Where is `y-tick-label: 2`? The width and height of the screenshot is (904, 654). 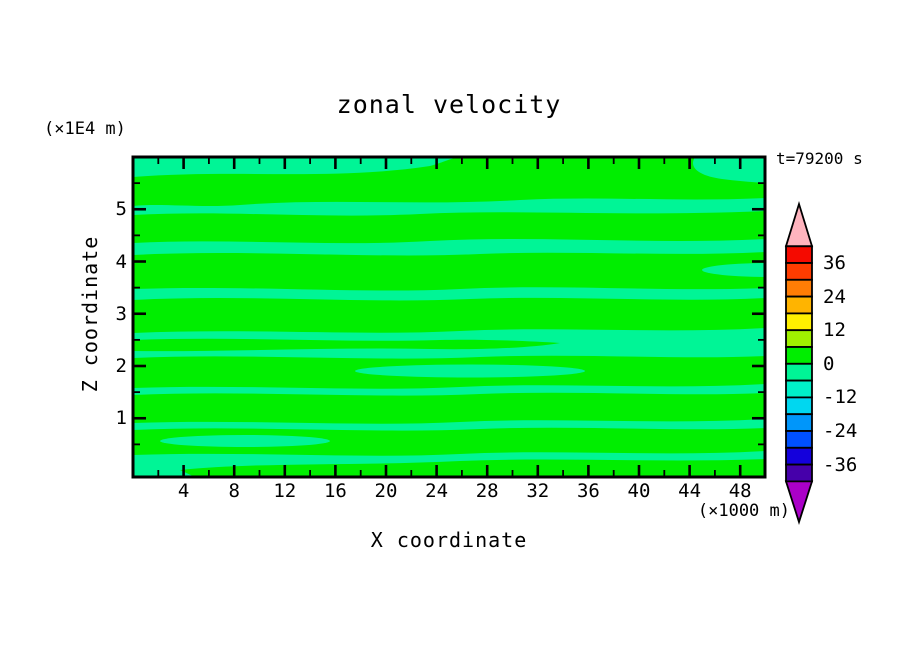
y-tick-label: 2 is located at coordinates (121, 366).